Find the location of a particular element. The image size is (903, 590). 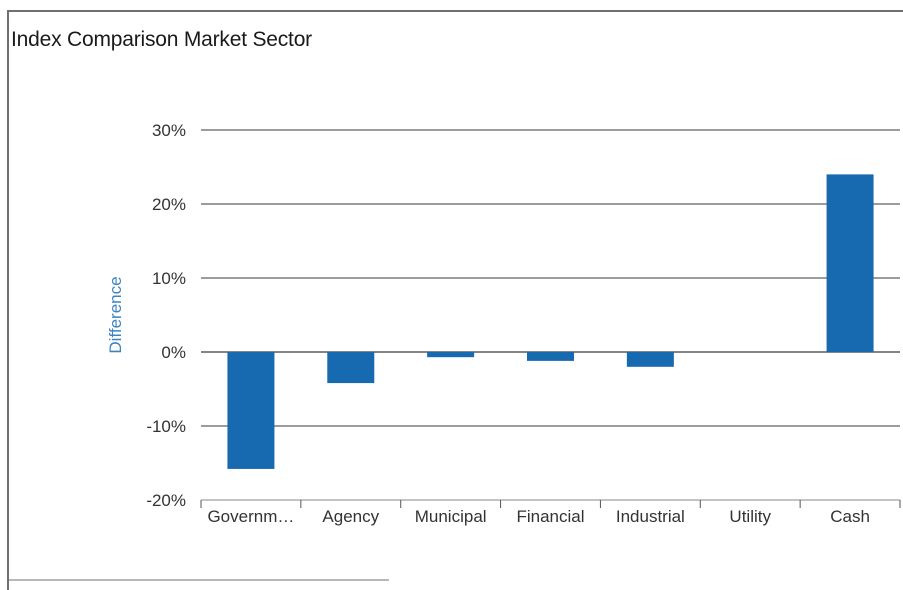

bar-governm is located at coordinates (251, 410).